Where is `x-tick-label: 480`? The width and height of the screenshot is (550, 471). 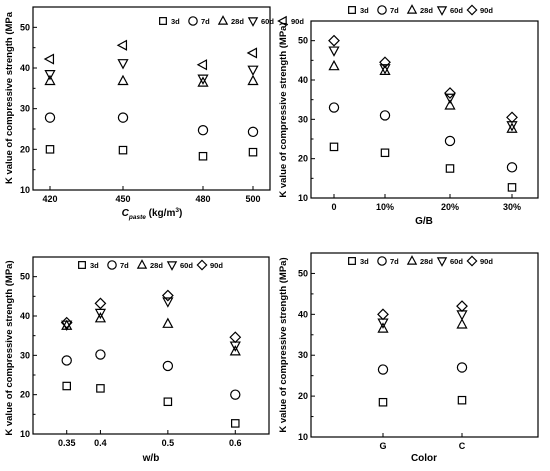
x-tick-label: 480 is located at coordinates (202, 199).